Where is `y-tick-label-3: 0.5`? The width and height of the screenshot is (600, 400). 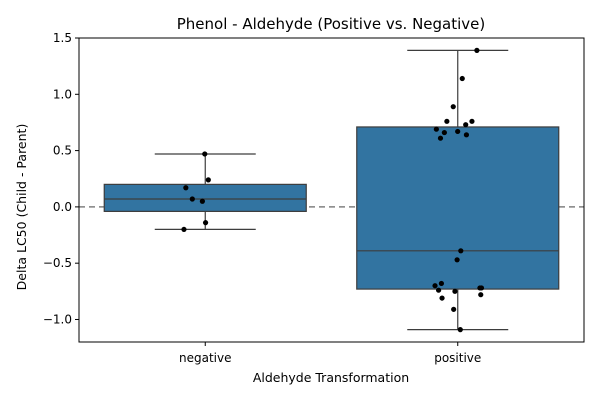
y-tick-label-3: 0.5 is located at coordinates (62, 151).